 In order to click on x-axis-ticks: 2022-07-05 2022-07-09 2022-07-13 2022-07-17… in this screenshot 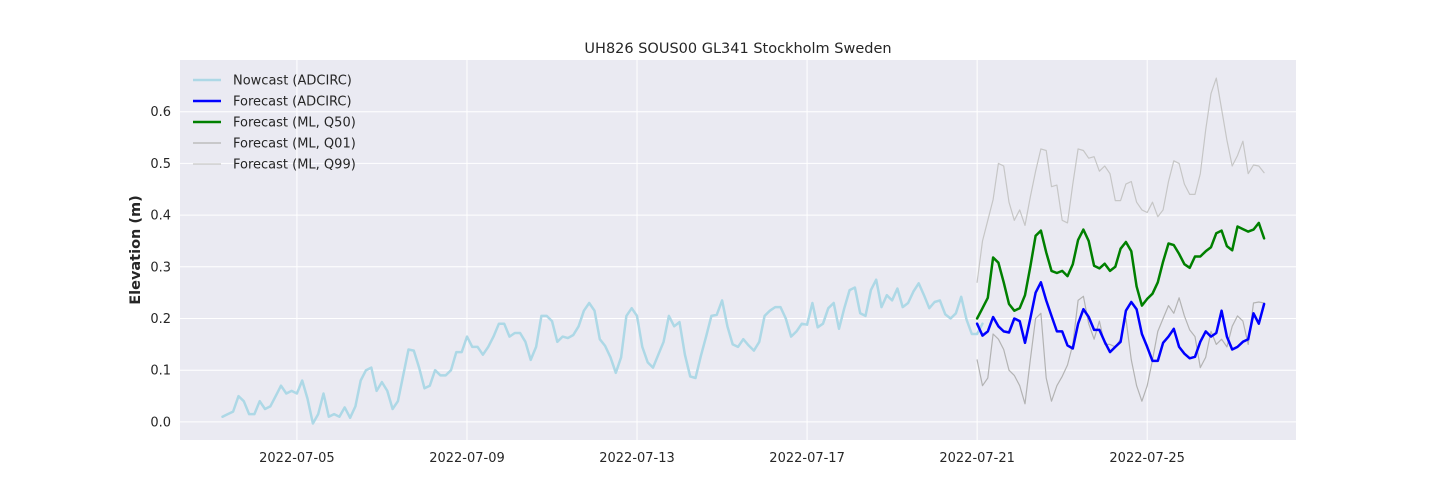, I will do `click(722, 458)`.